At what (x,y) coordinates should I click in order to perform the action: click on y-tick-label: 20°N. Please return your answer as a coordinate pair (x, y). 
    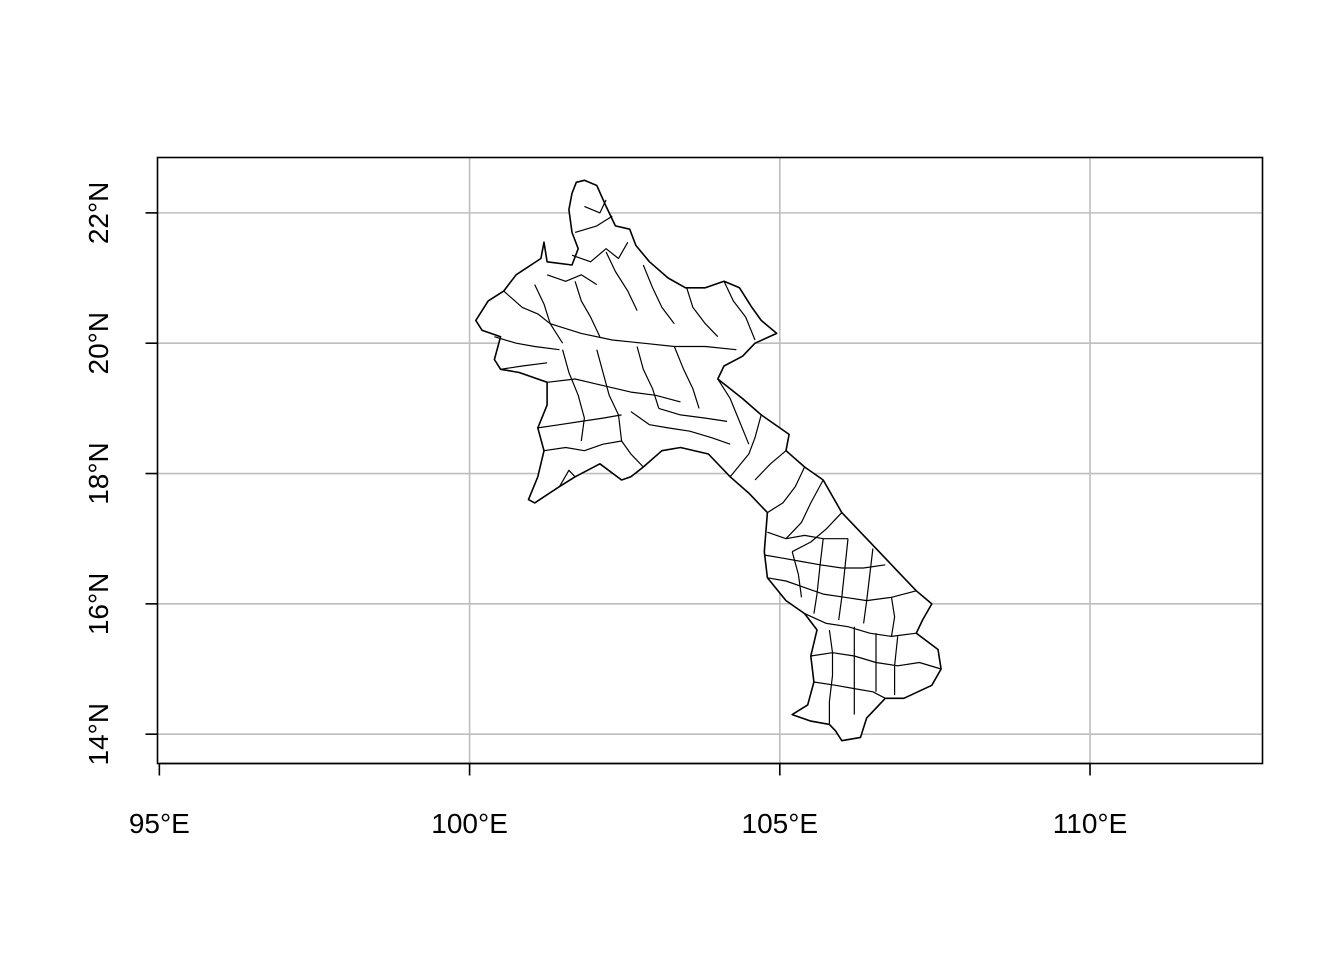
    Looking at the image, I should click on (98, 343).